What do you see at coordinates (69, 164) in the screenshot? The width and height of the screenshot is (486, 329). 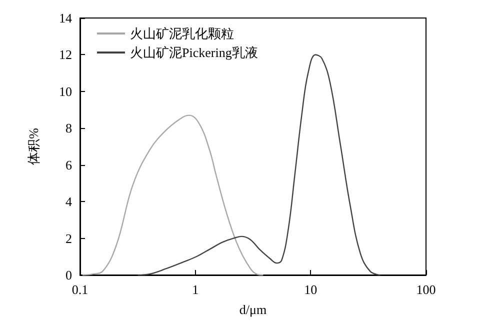 I see `y-tick-label: 6` at bounding box center [69, 164].